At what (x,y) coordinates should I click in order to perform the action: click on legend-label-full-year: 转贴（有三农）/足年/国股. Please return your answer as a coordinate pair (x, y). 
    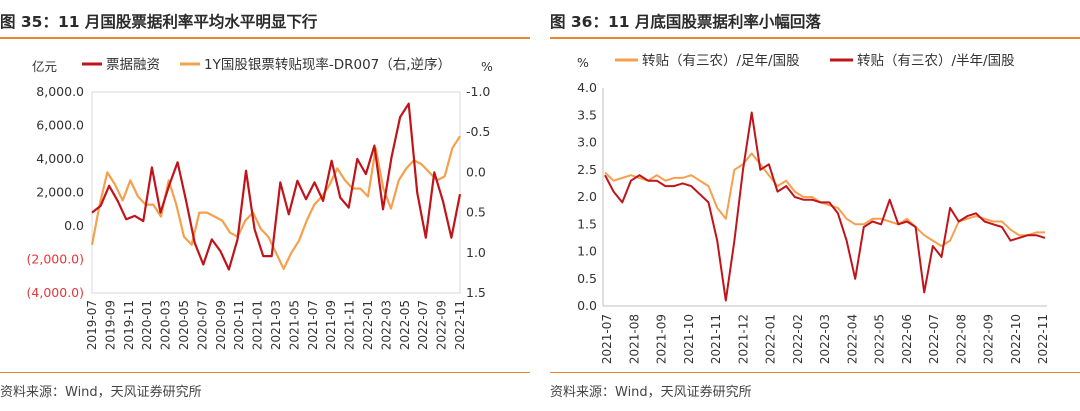
    Looking at the image, I should click on (721, 61).